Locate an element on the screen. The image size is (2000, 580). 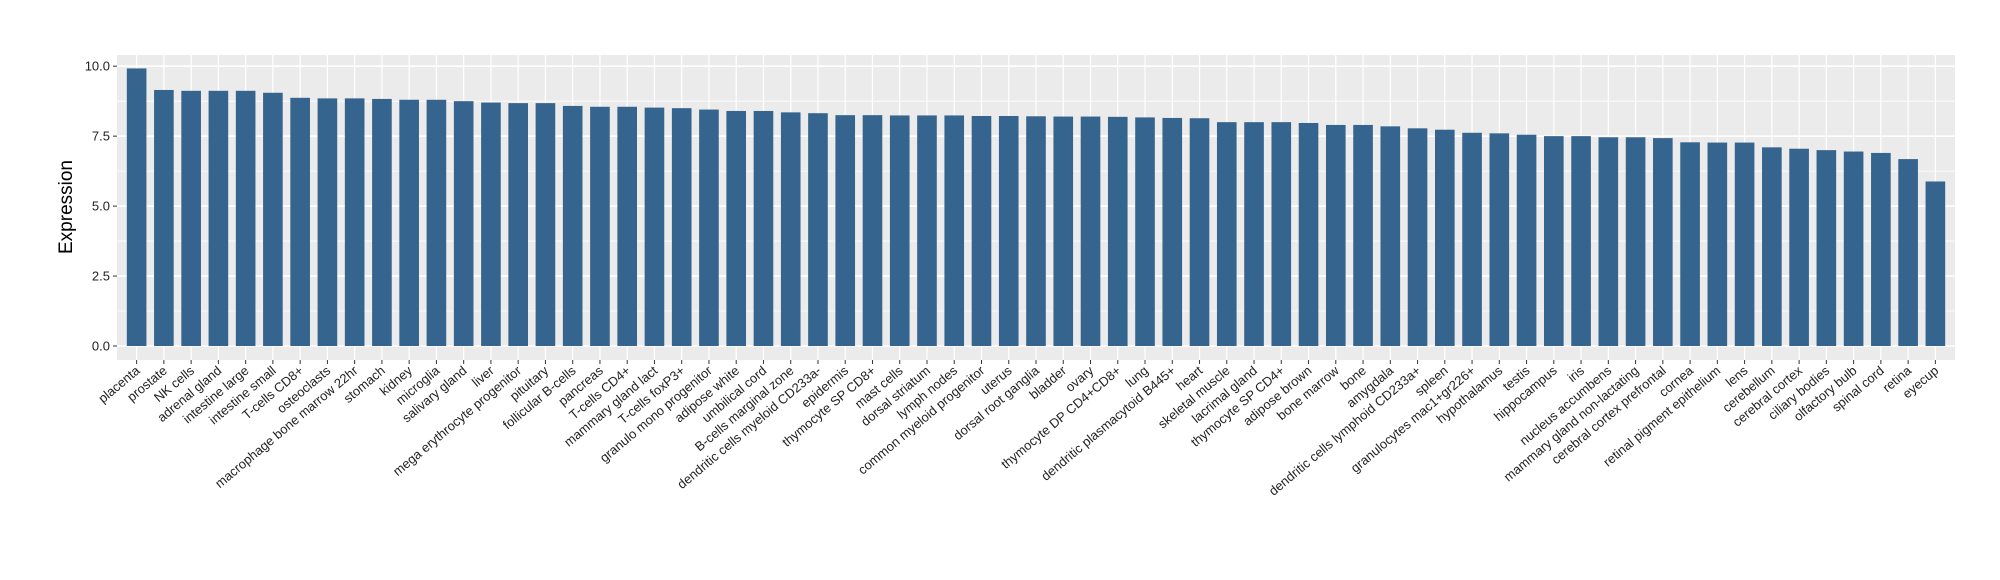
bar-kidney is located at coordinates (409, 223).